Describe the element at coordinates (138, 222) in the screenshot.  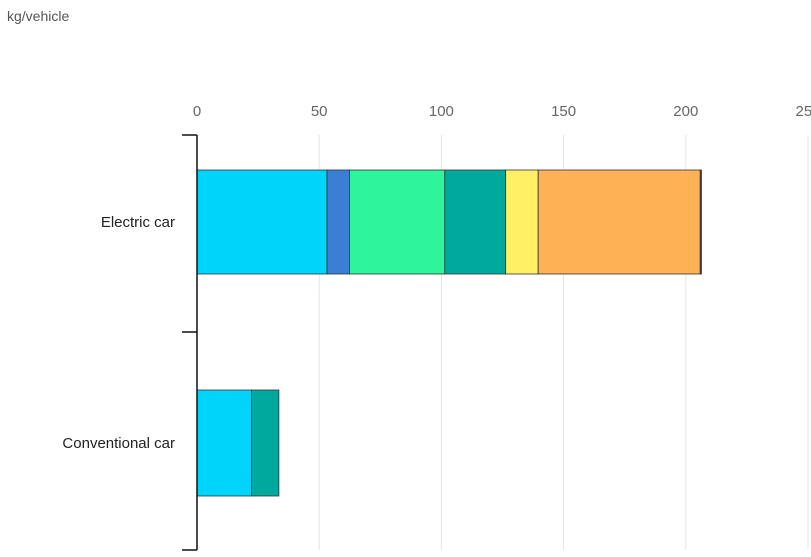
I see `category-label-1: Electric car` at that location.